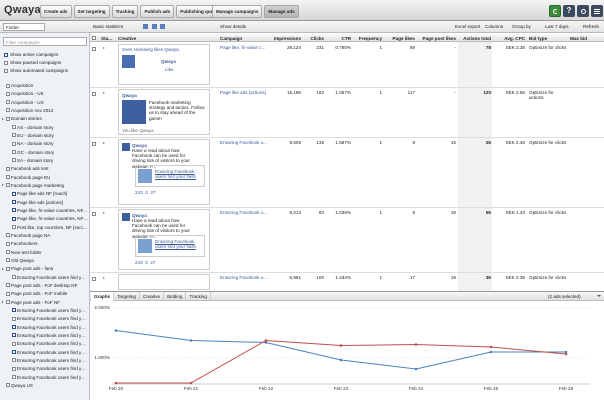 The height and width of the screenshot is (400, 604). Describe the element at coordinates (32, 110) in the screenshot. I see `tree-label: Acquisition nov 2012` at that location.